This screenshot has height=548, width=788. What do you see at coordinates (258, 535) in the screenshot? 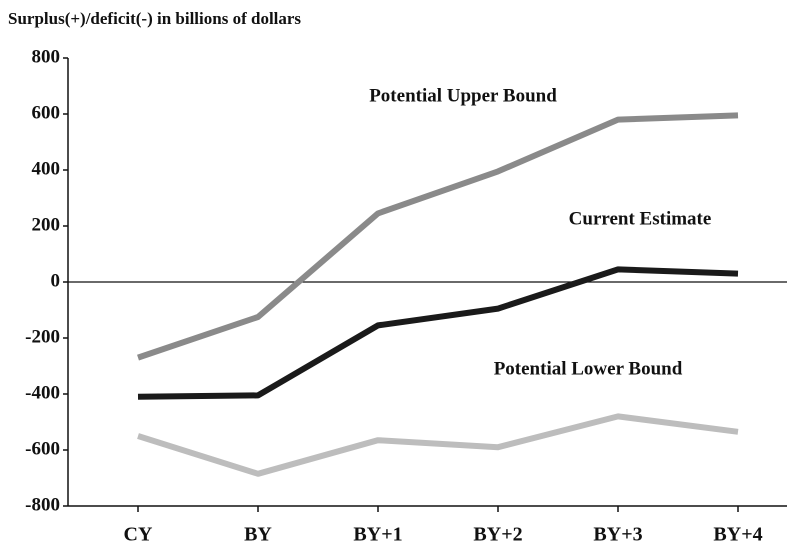
I see `x-tick-label: BY` at bounding box center [258, 535].